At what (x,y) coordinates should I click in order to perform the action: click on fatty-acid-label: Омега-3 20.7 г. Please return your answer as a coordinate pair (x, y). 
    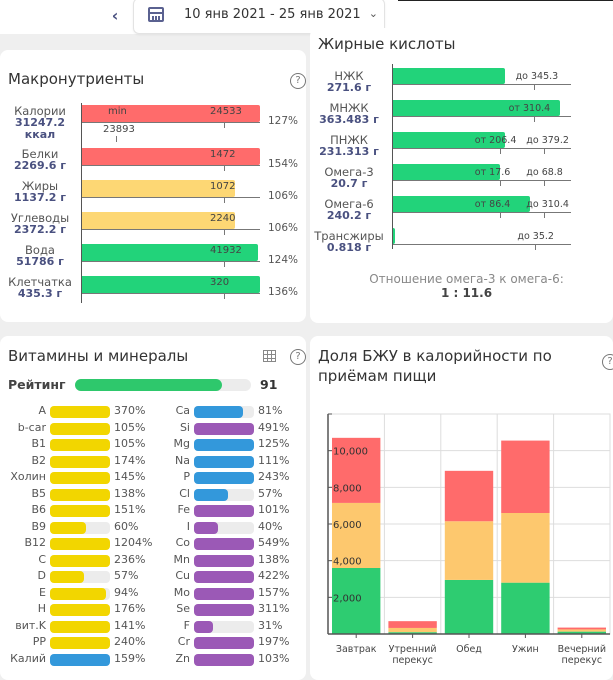
    Looking at the image, I should click on (349, 178).